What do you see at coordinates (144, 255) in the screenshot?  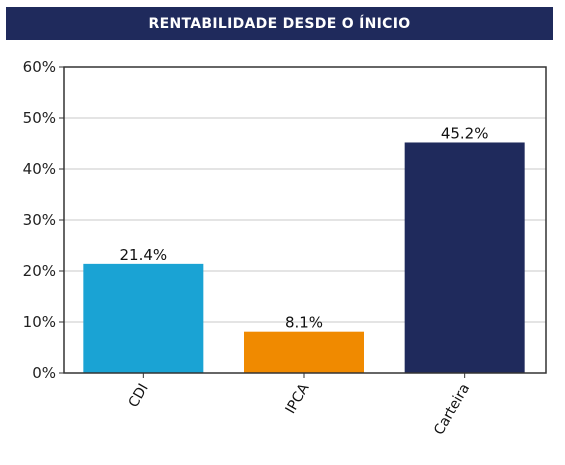 I see `data-label-cdi: 21.4%` at bounding box center [144, 255].